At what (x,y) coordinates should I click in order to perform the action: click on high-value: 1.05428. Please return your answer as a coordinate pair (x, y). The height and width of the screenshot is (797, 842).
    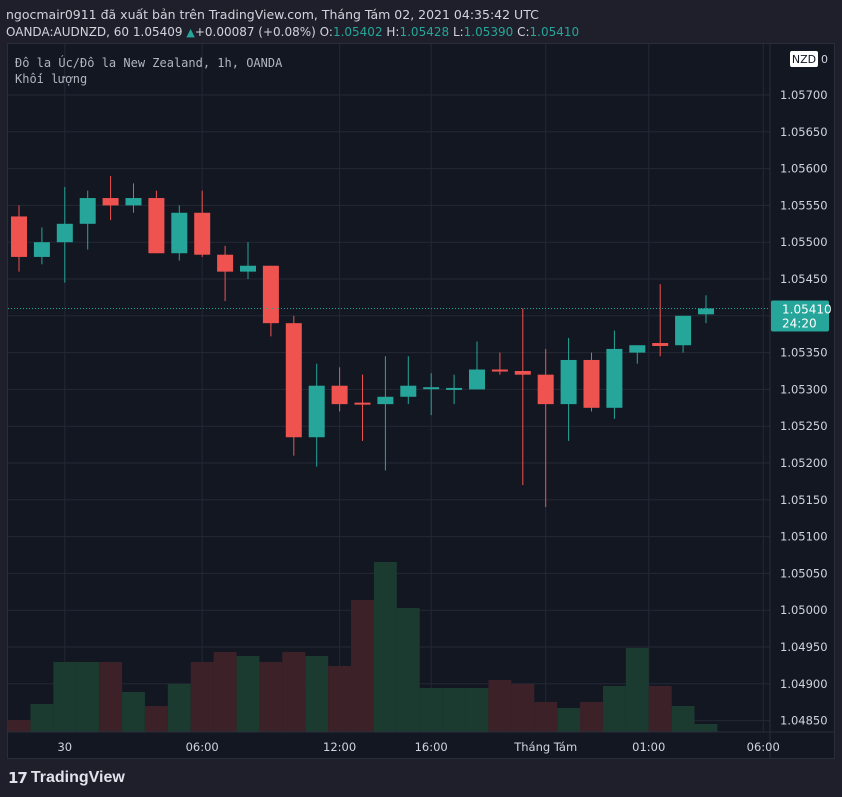
    Looking at the image, I should click on (424, 32).